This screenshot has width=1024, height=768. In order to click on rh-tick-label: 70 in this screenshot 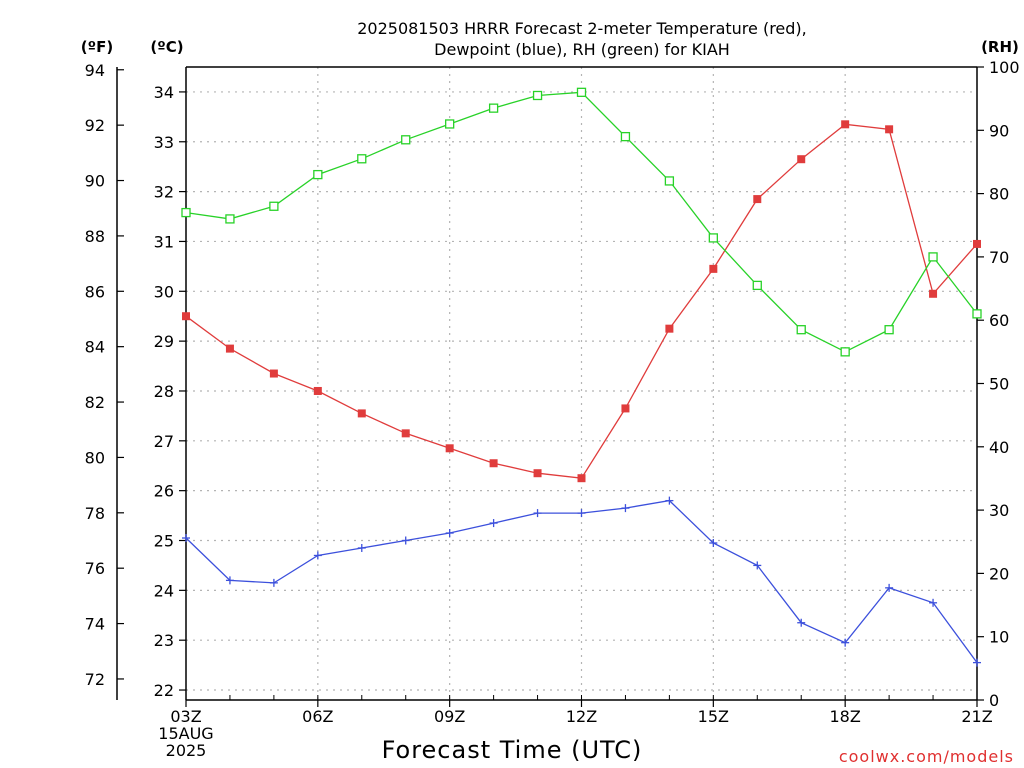, I will do `click(999, 257)`.